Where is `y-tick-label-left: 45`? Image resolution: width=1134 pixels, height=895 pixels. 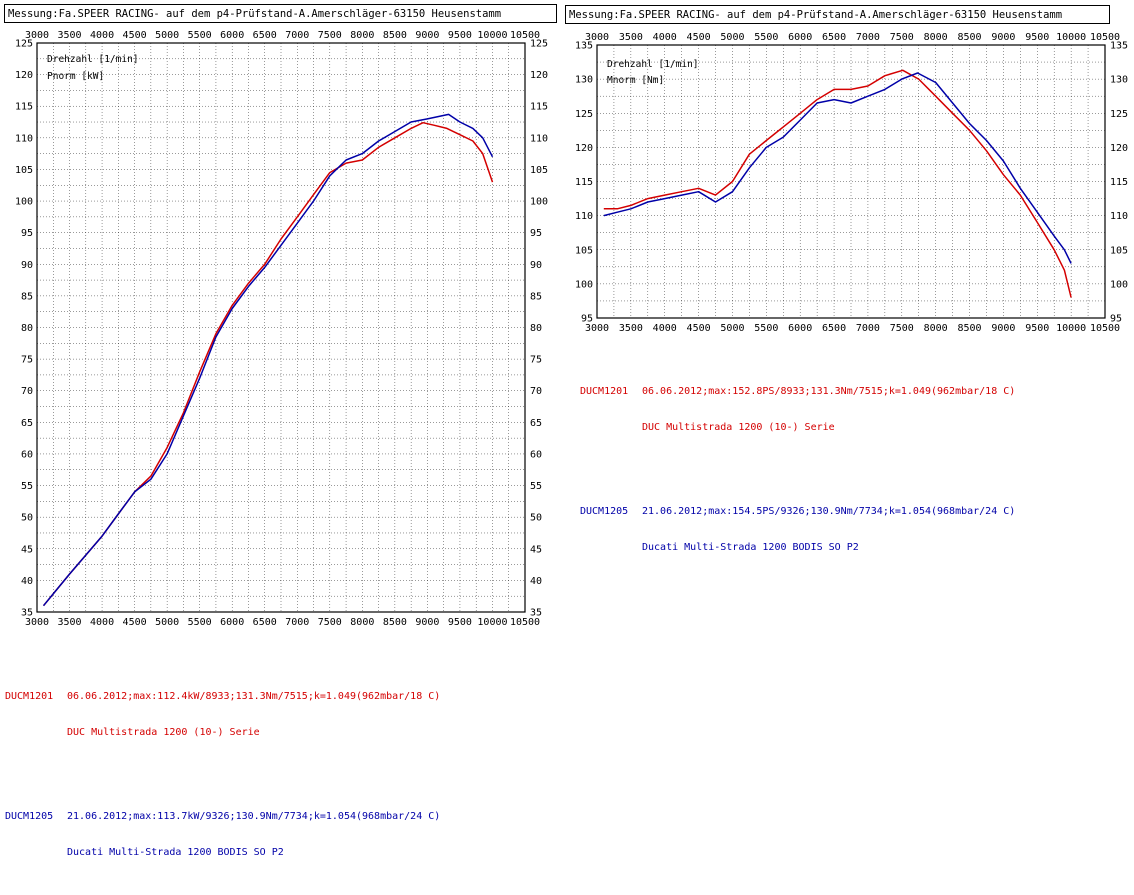 y-tick-label-left: 45 is located at coordinates (27, 549).